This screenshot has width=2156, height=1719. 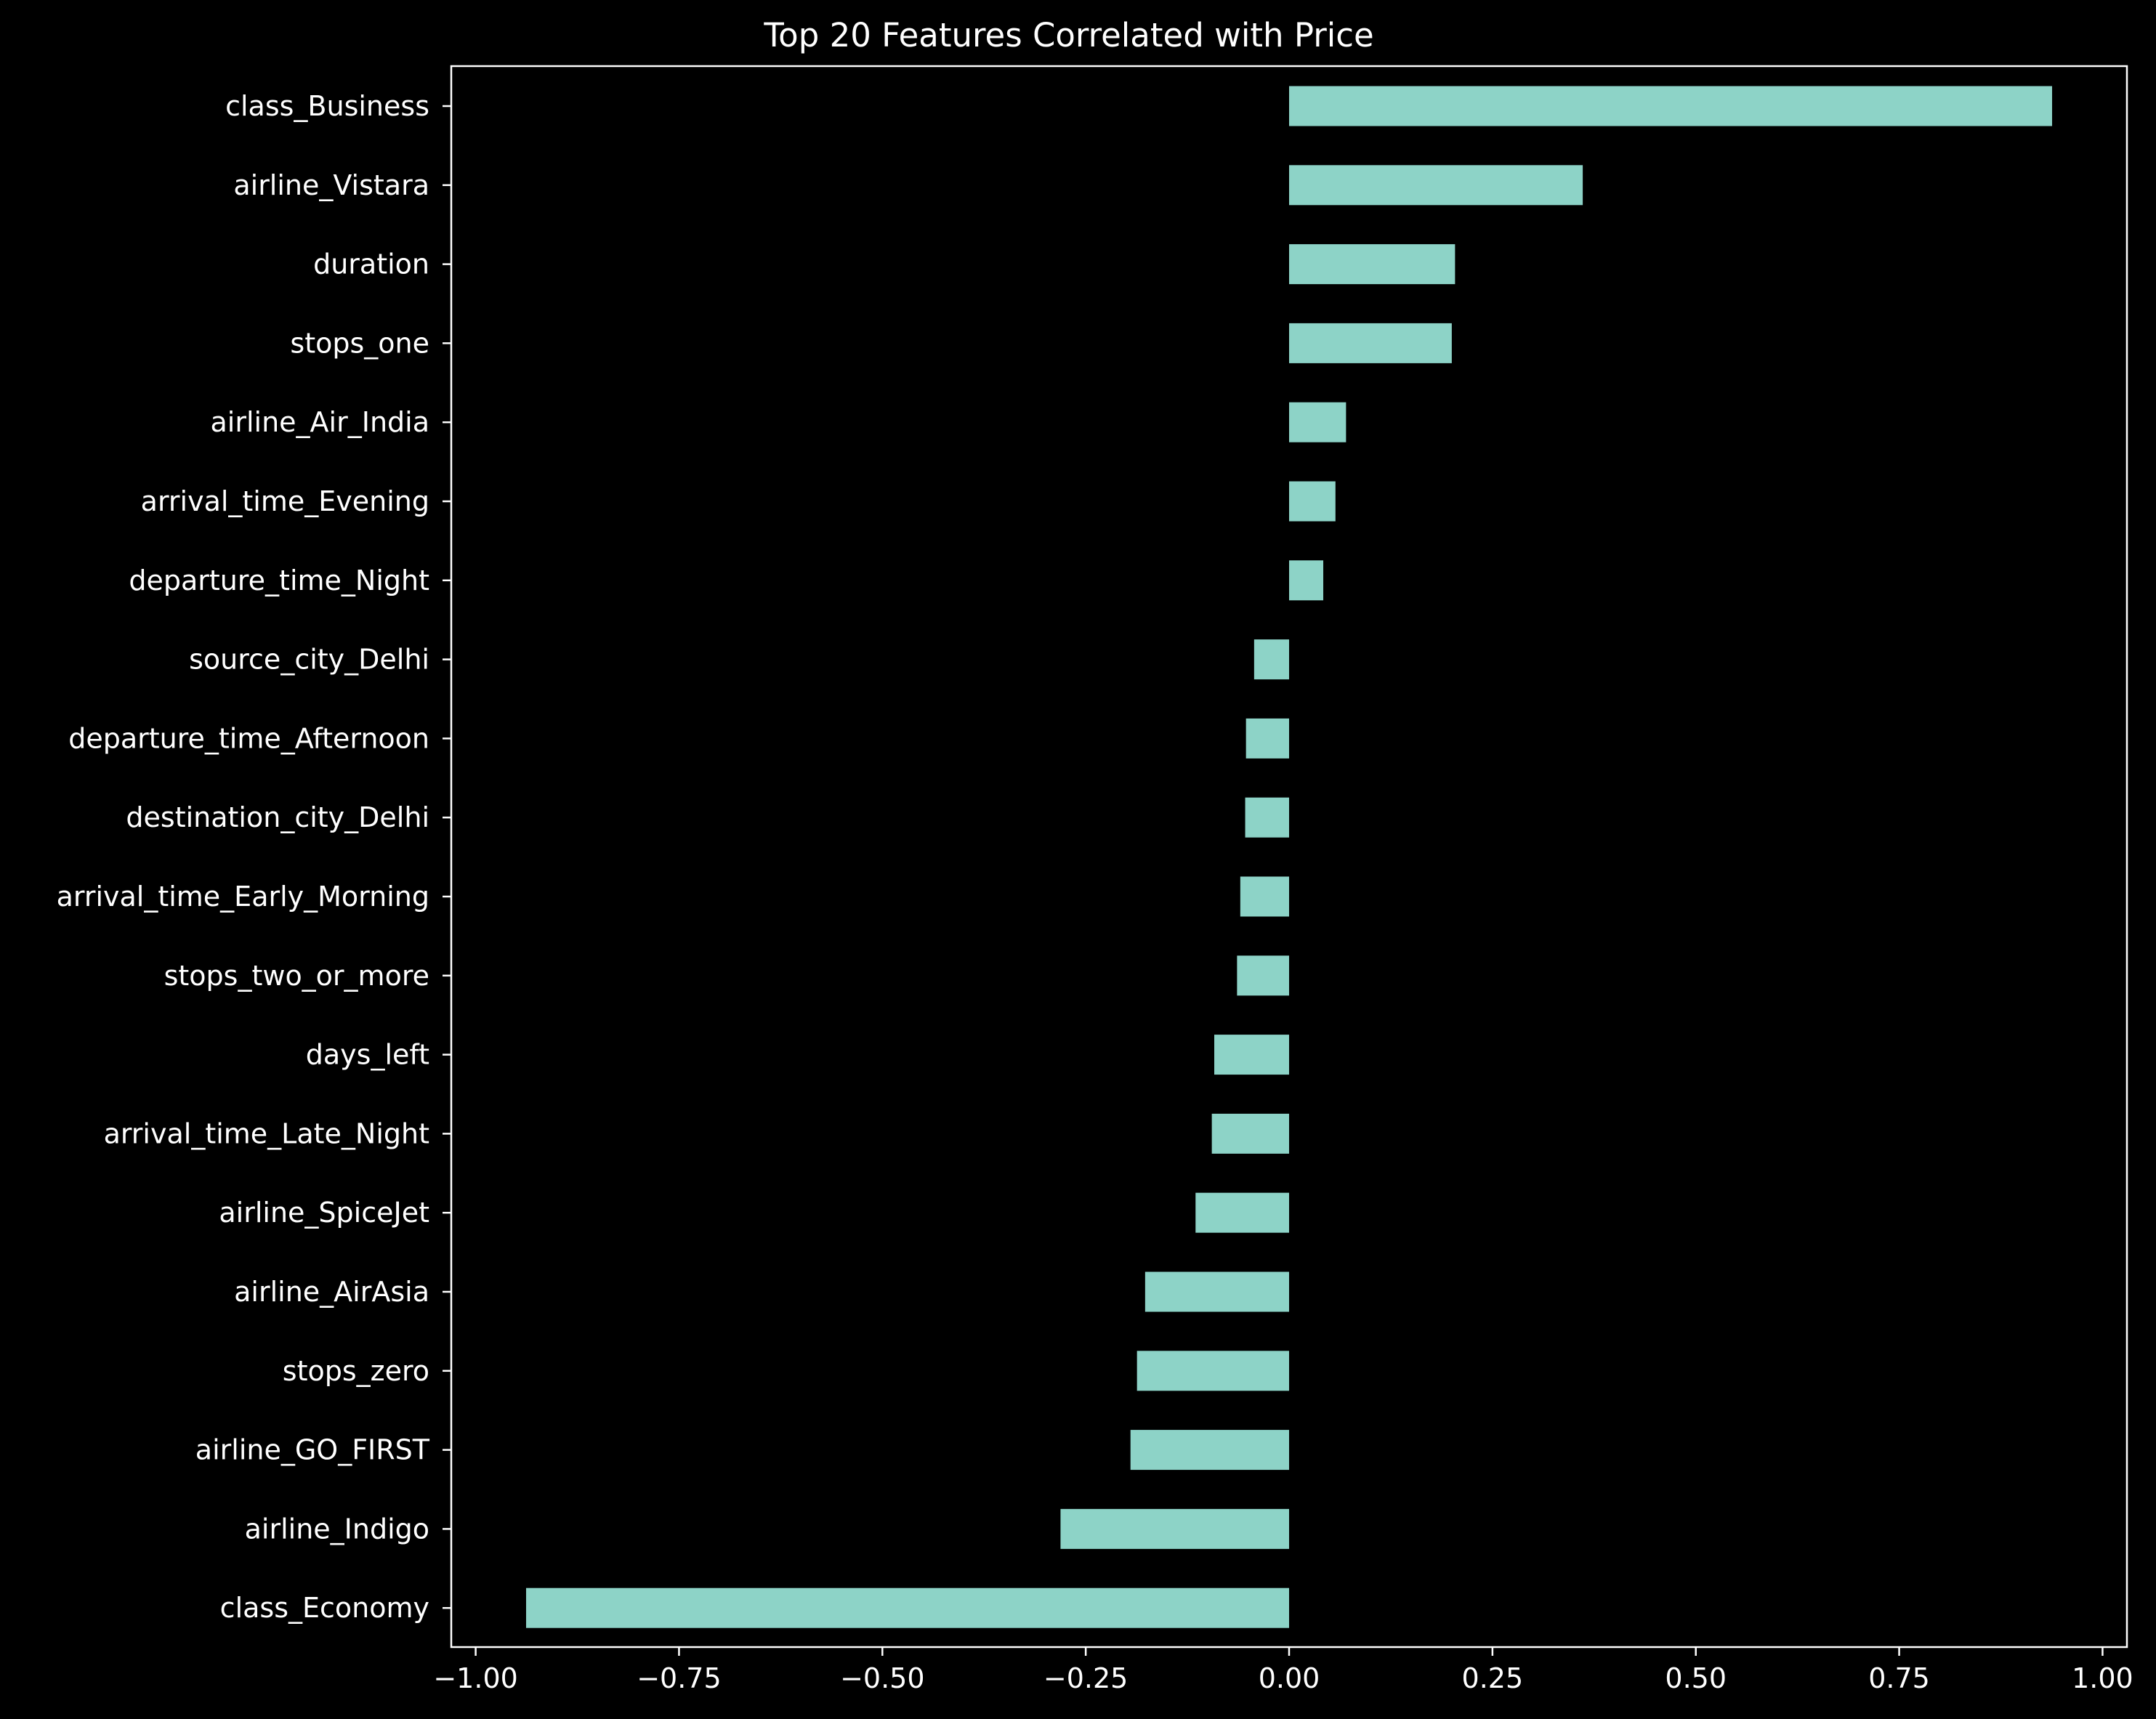 What do you see at coordinates (324, 1608) in the screenshot?
I see `y-tick-label: class_Economy` at bounding box center [324, 1608].